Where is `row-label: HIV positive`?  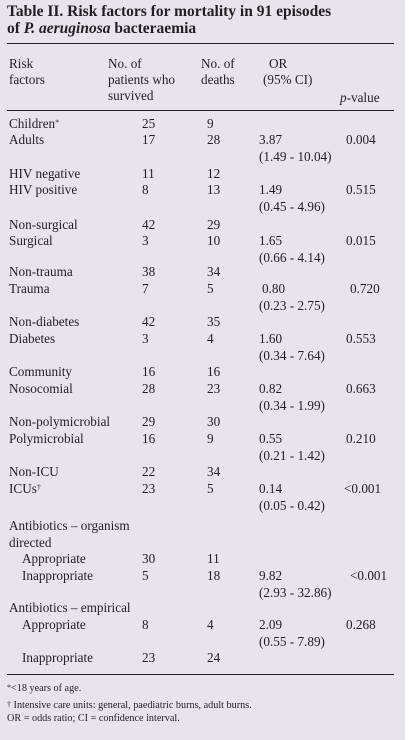 row-label: HIV positive is located at coordinates (43, 189).